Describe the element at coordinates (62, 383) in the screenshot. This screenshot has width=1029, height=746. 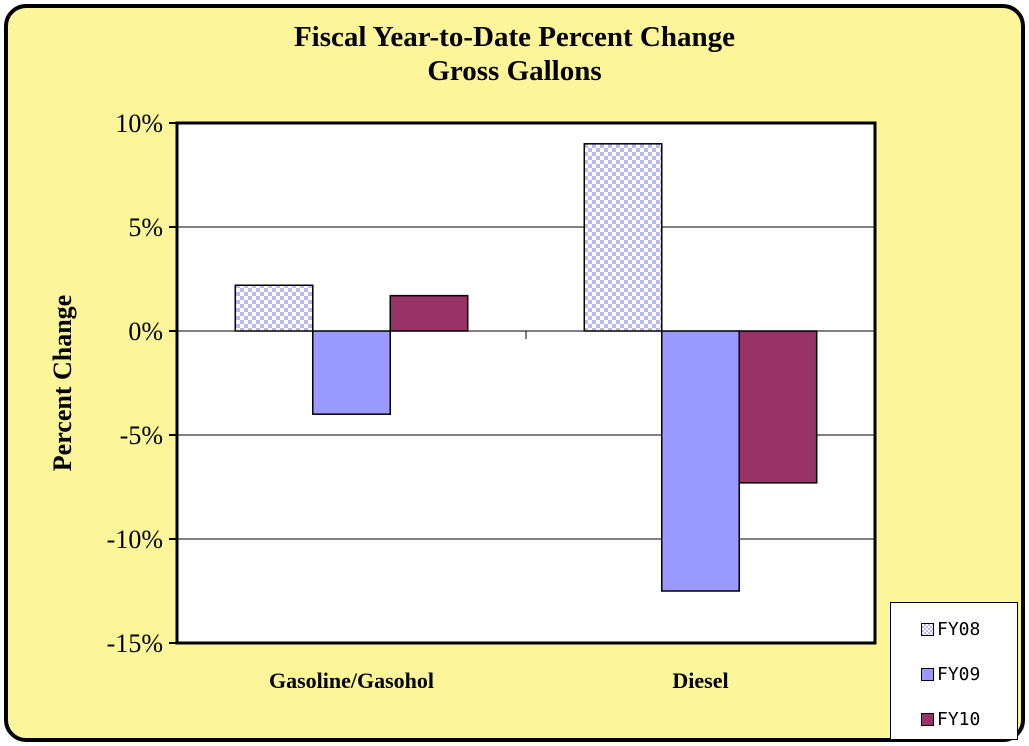
I see `y-axis-label: Percent Change` at that location.